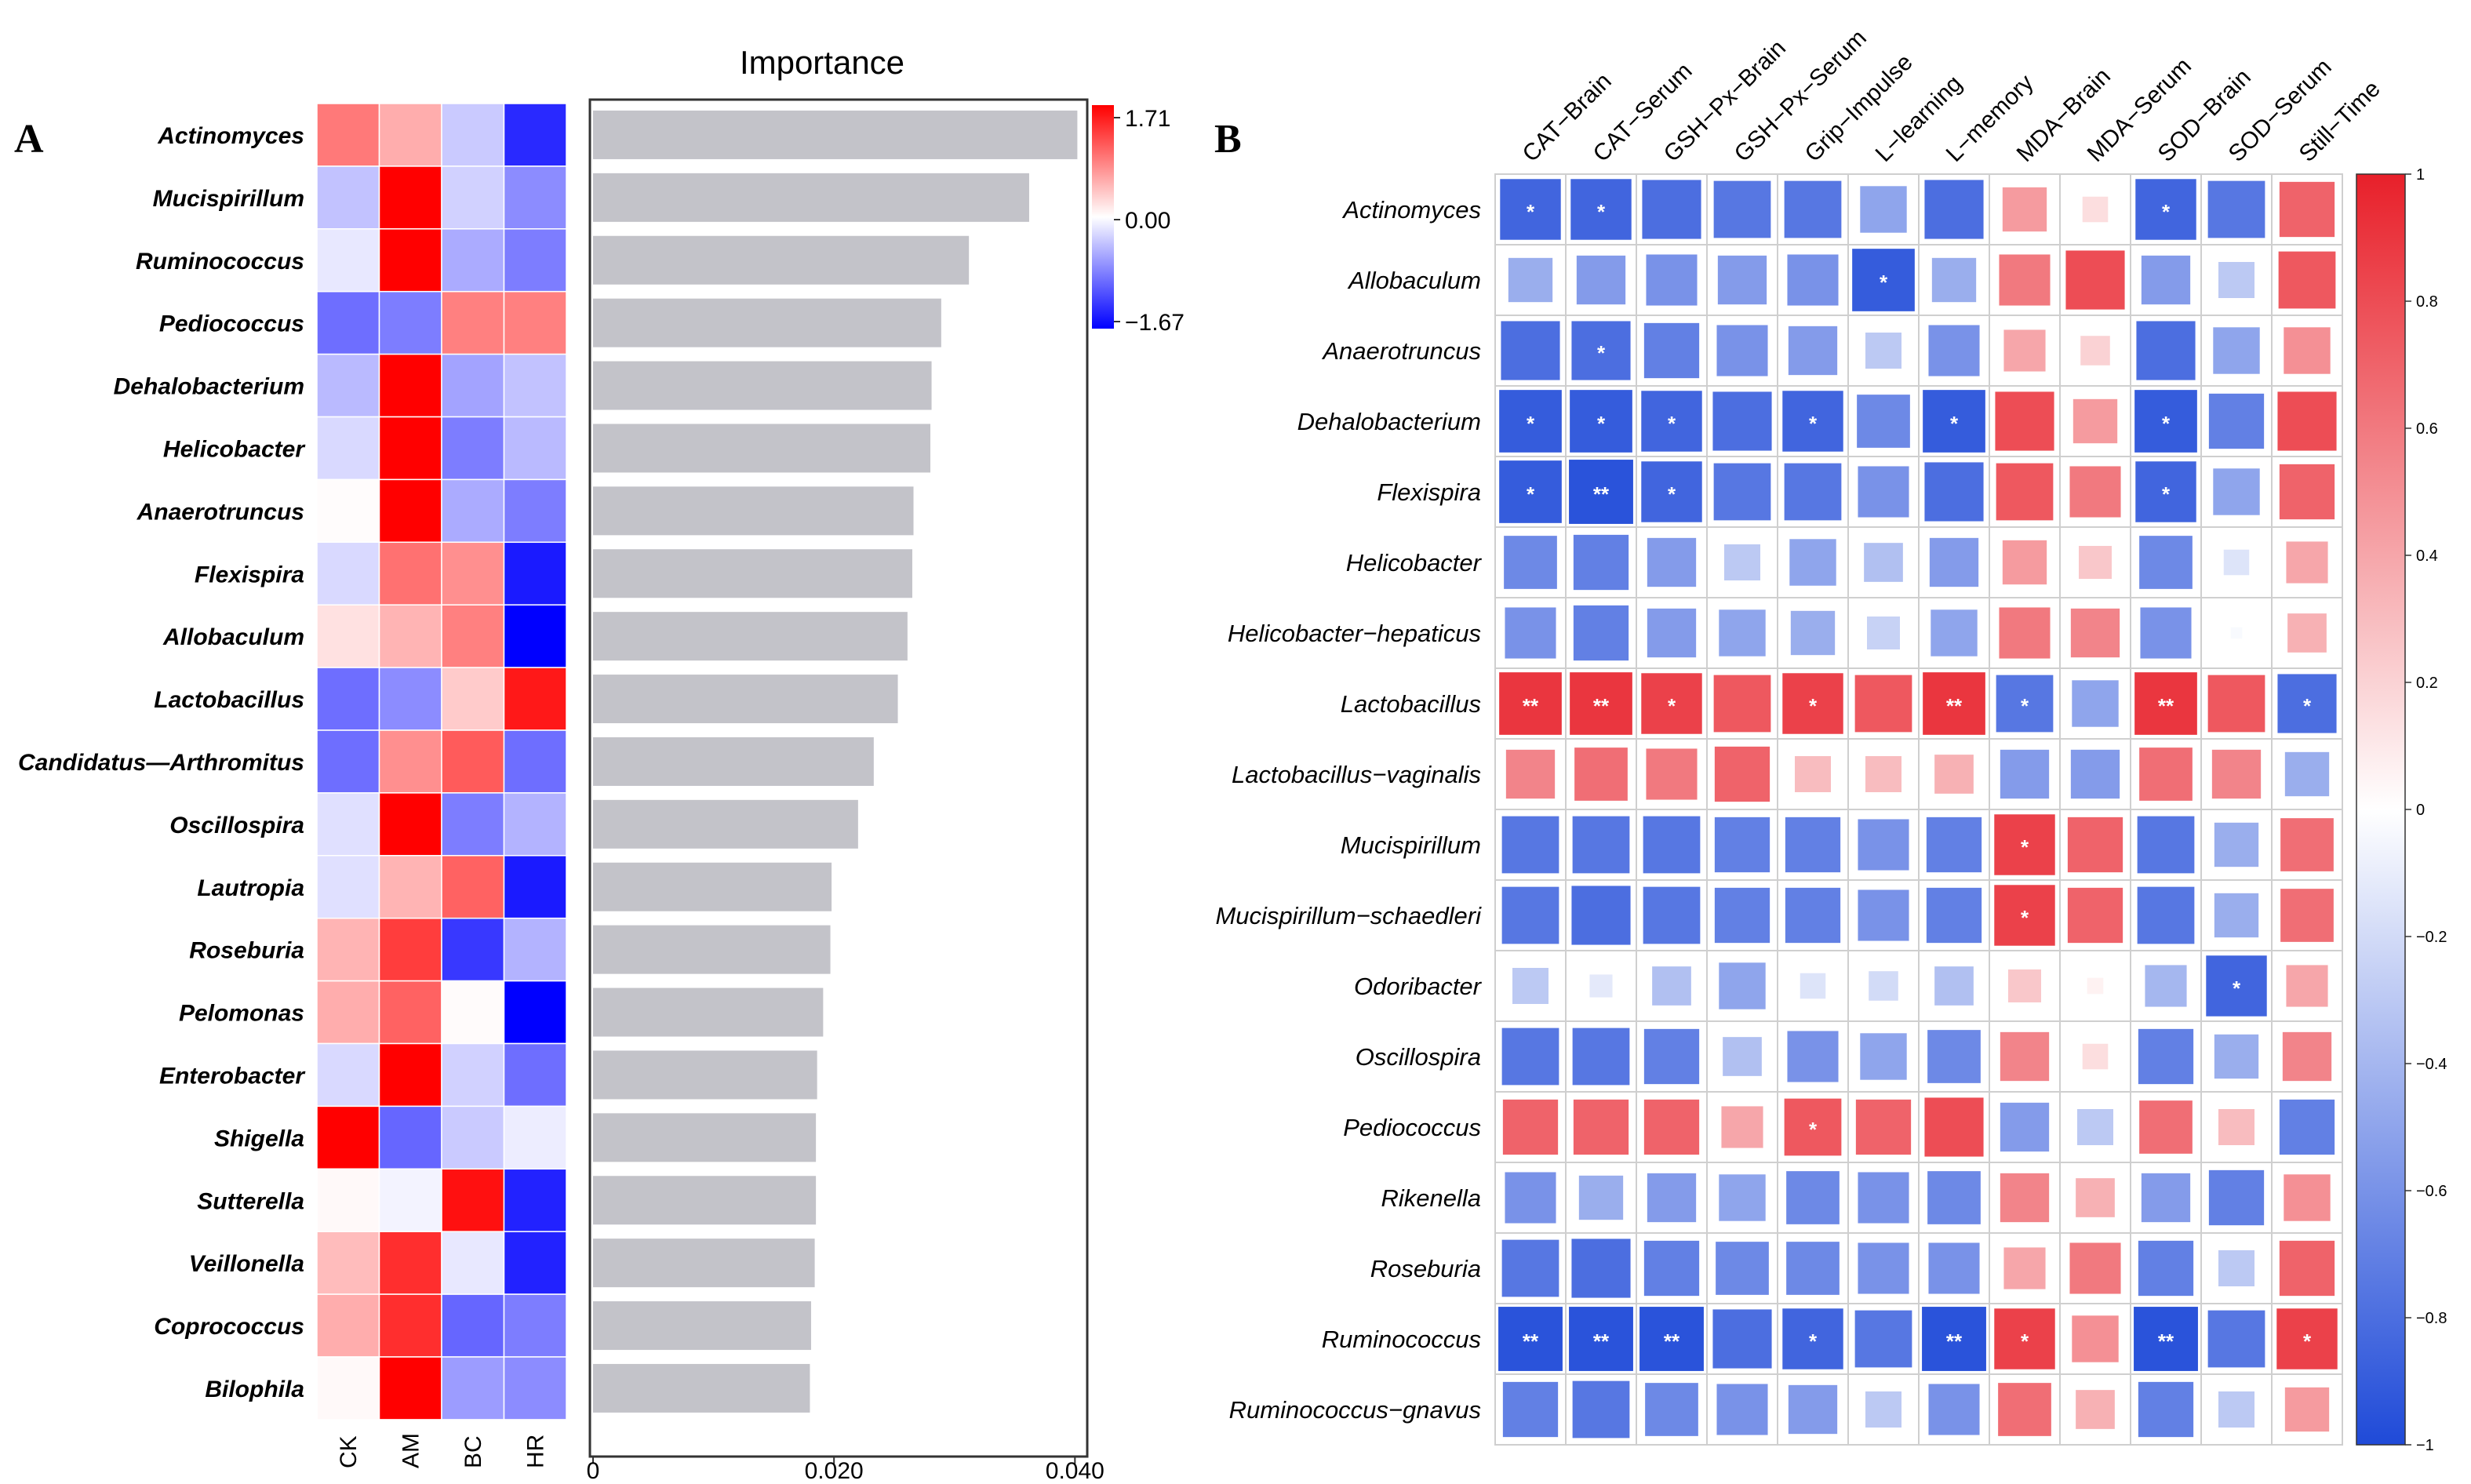 This screenshot has width=2471, height=1484. I want to click on panel-a-row-label: Lautropia, so click(251, 888).